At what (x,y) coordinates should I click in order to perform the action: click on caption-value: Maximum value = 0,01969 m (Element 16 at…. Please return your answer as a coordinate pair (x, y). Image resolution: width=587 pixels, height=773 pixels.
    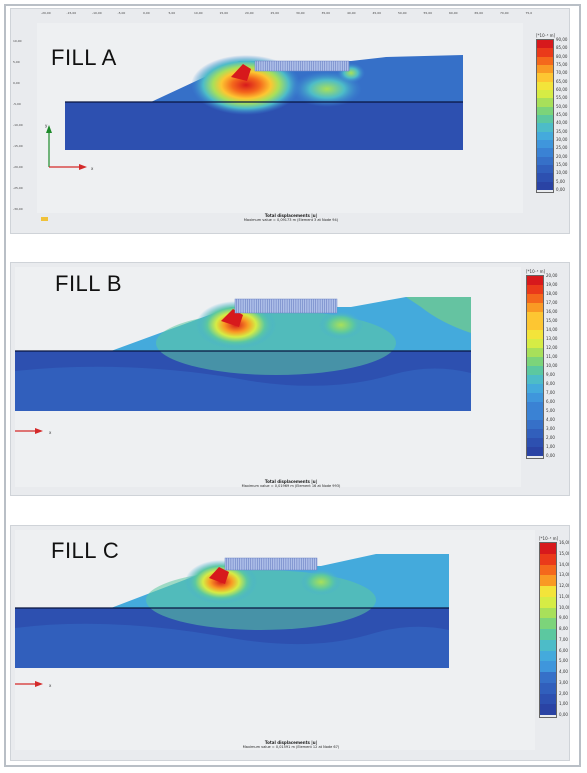
    Looking at the image, I should click on (291, 486).